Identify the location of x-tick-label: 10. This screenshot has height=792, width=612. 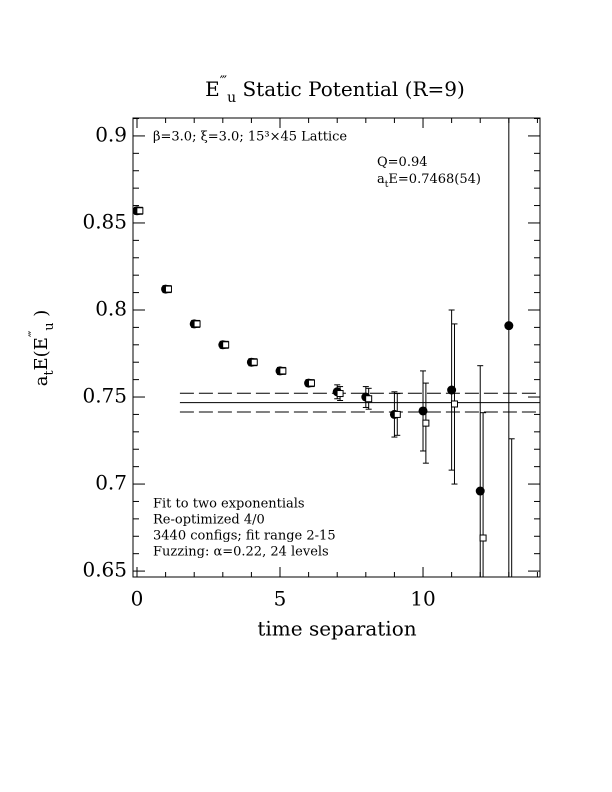
(422, 599).